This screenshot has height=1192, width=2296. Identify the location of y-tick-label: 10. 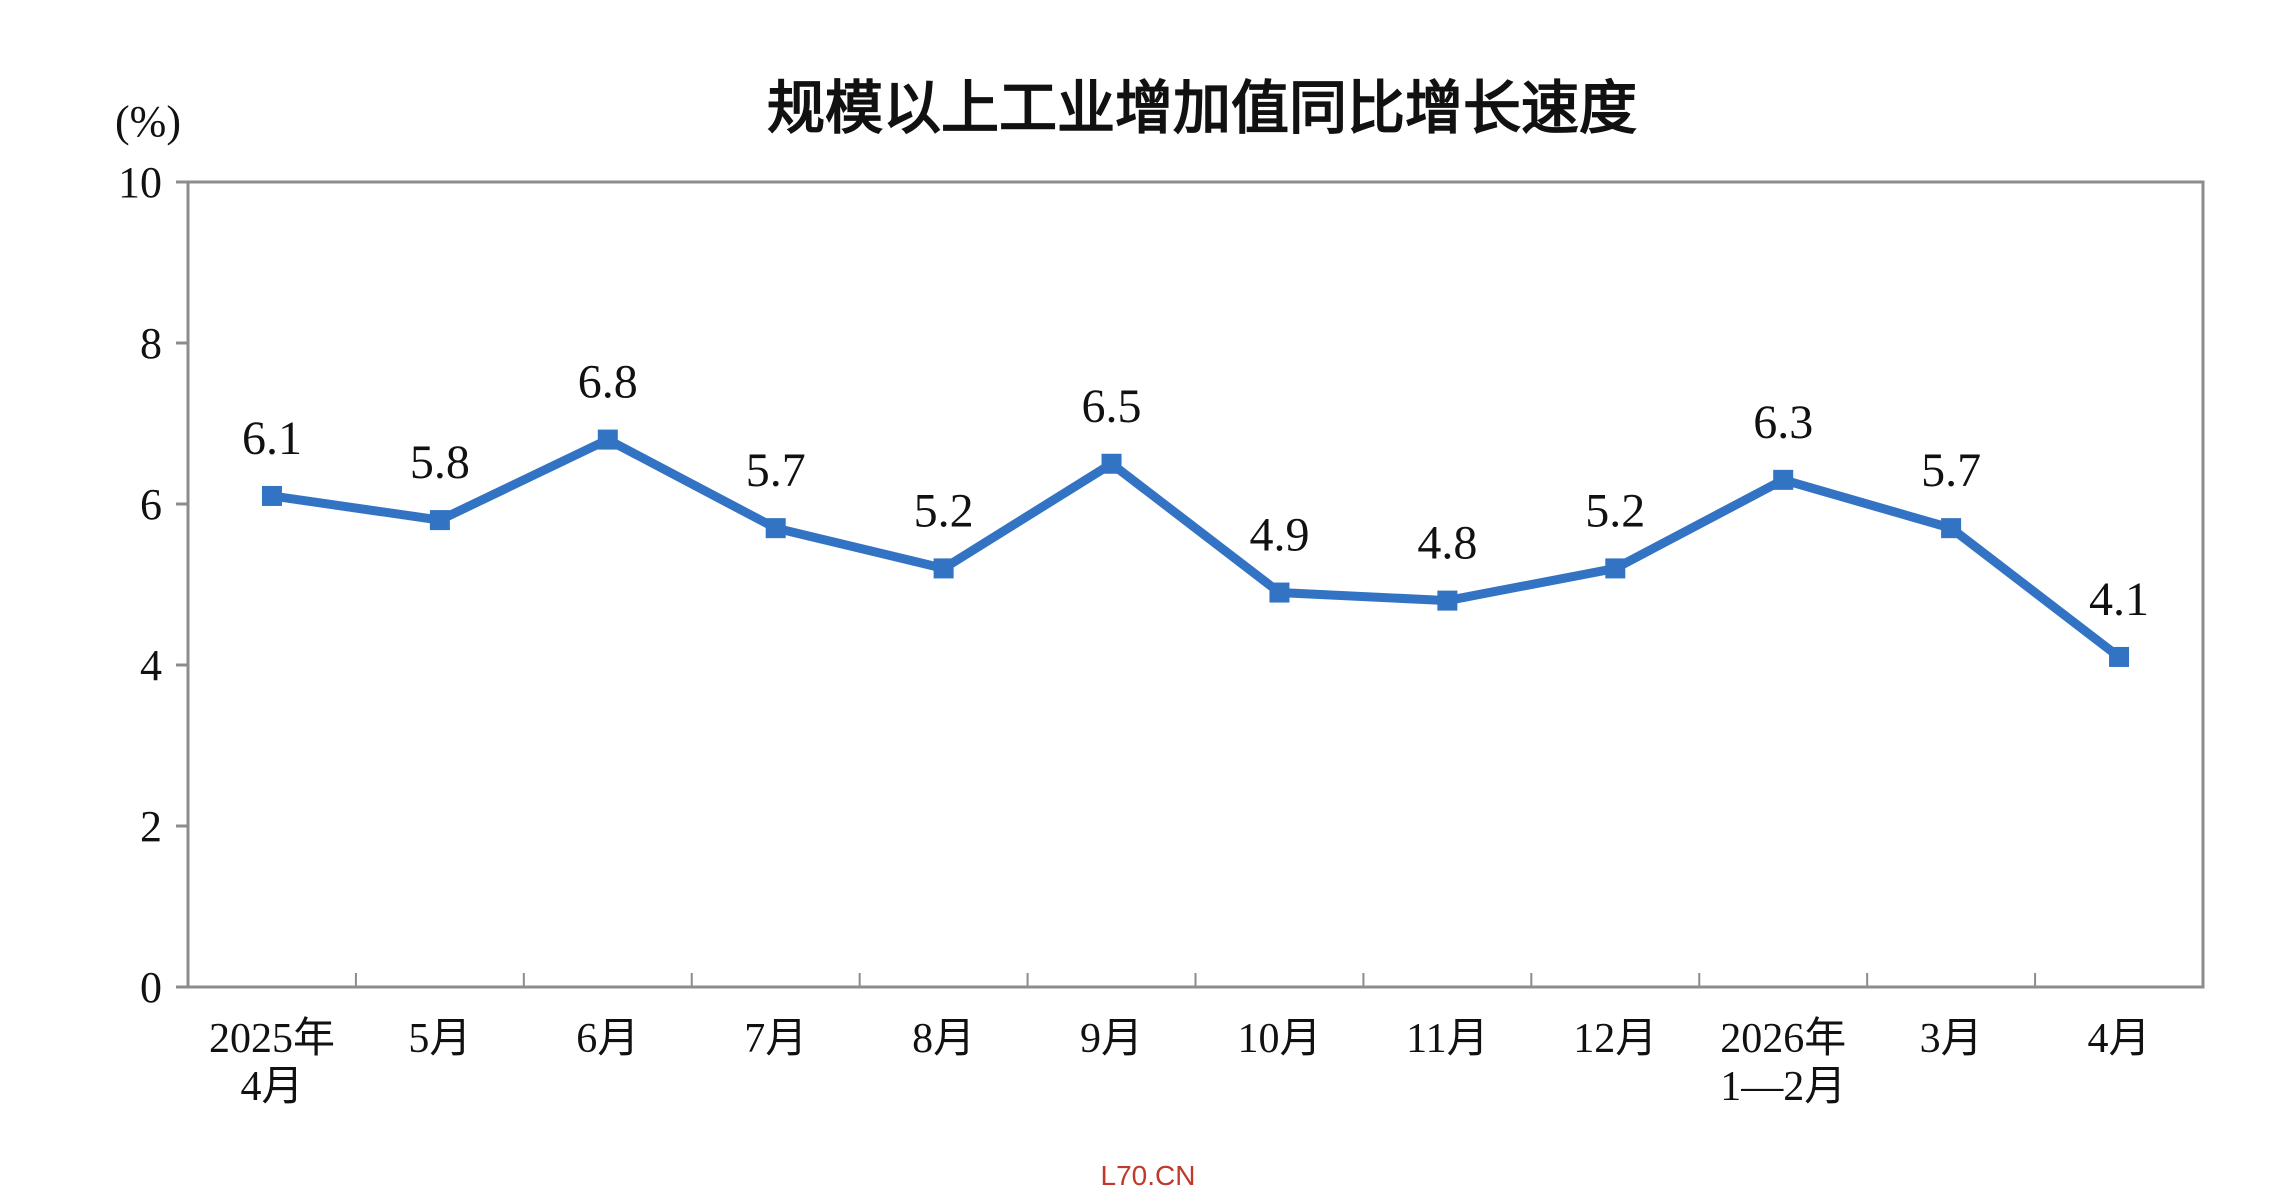
(140, 182).